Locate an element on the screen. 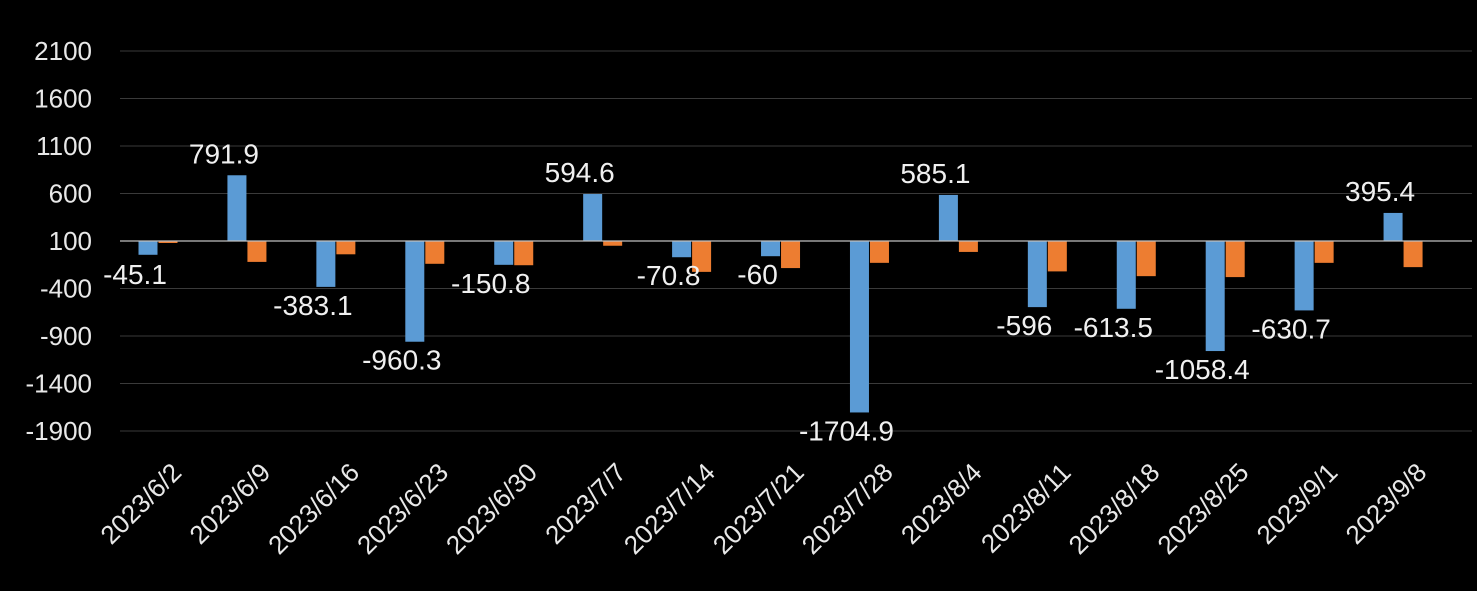  x-tick-label: 2023/9/8 is located at coordinates (1386, 503).